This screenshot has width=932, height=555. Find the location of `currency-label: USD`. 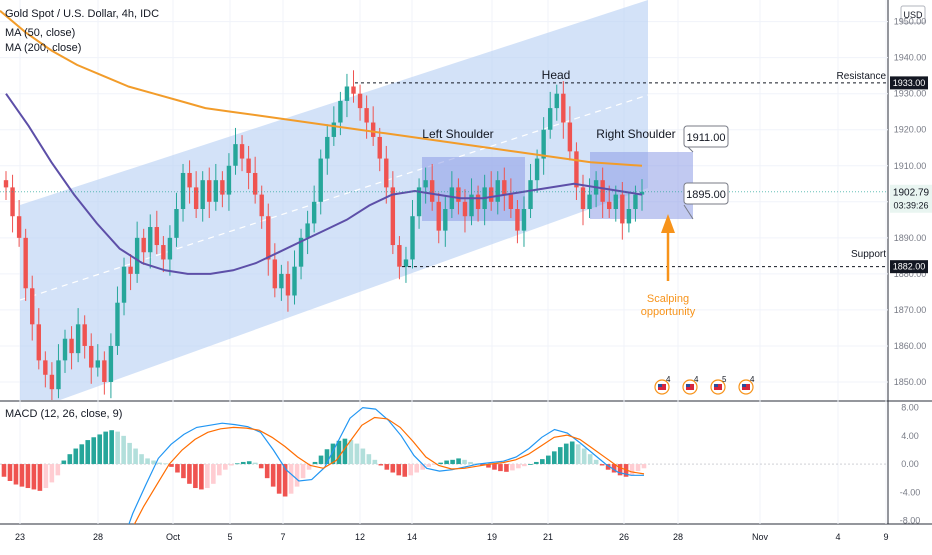

currency-label: USD is located at coordinates (913, 15).